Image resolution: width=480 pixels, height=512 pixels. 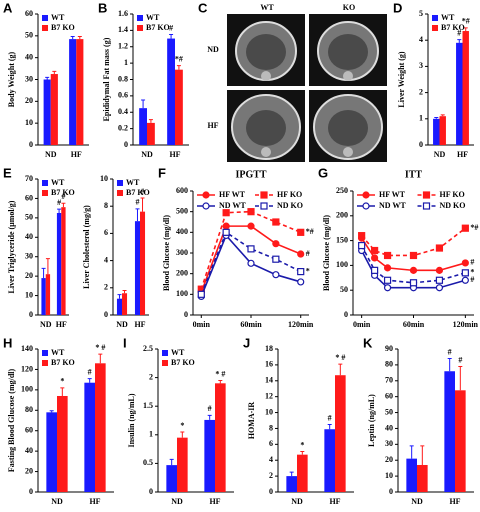 I want to click on legend-label: HF KO, so click(x=289, y=194).